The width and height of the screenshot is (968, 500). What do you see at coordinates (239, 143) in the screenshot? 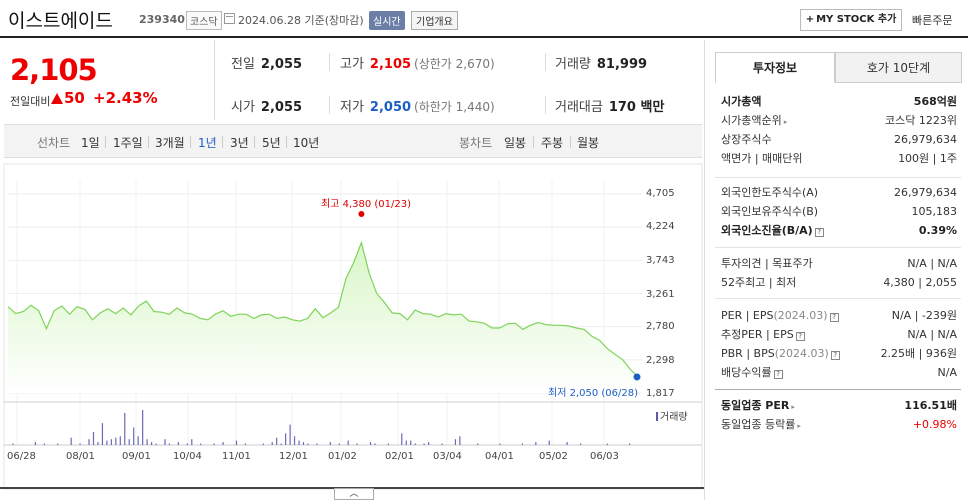
I see `period-3y: 3년` at bounding box center [239, 143].